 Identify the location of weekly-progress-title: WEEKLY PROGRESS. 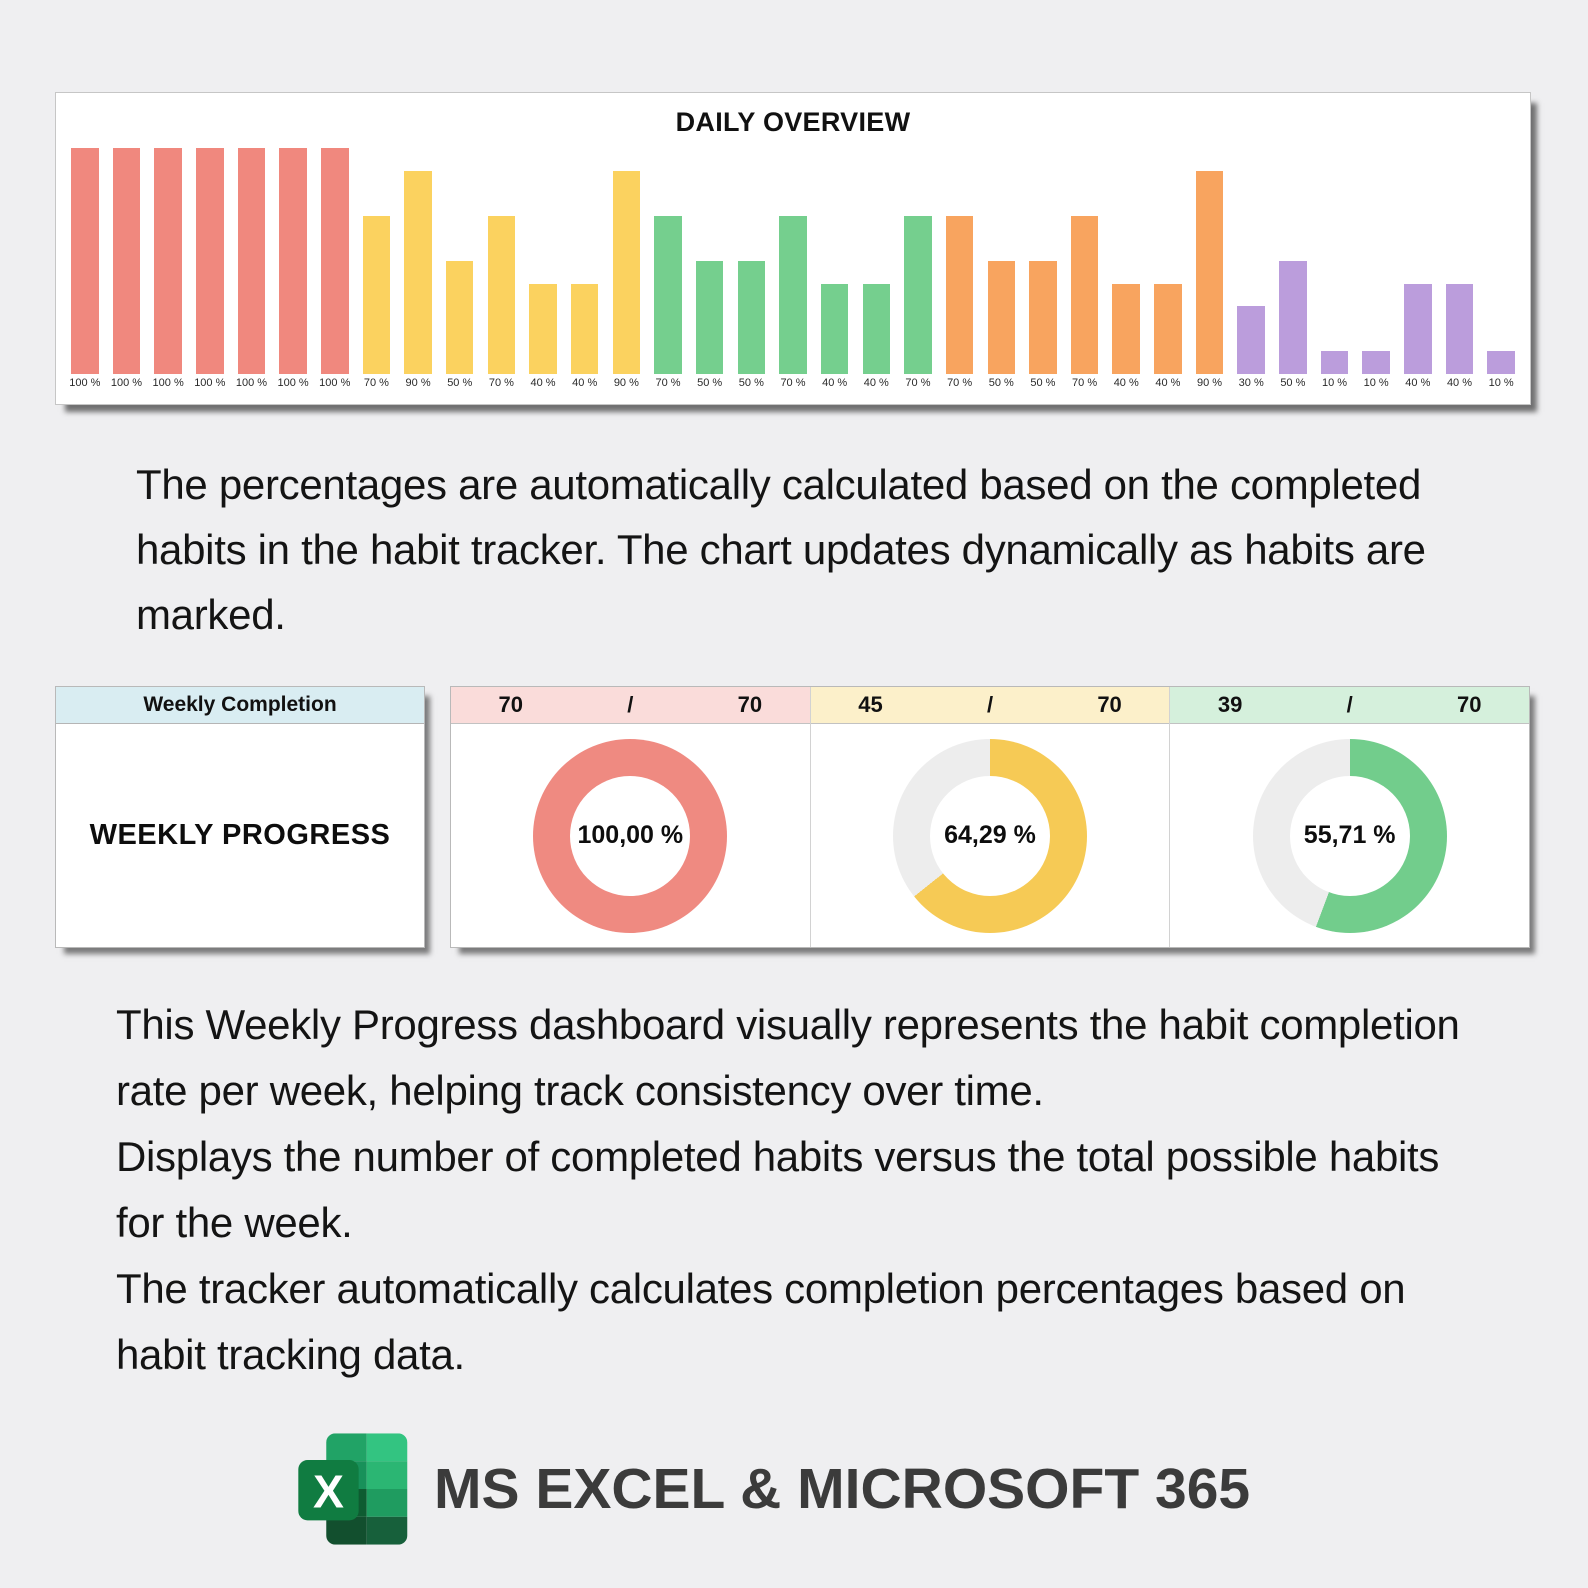
(240, 835).